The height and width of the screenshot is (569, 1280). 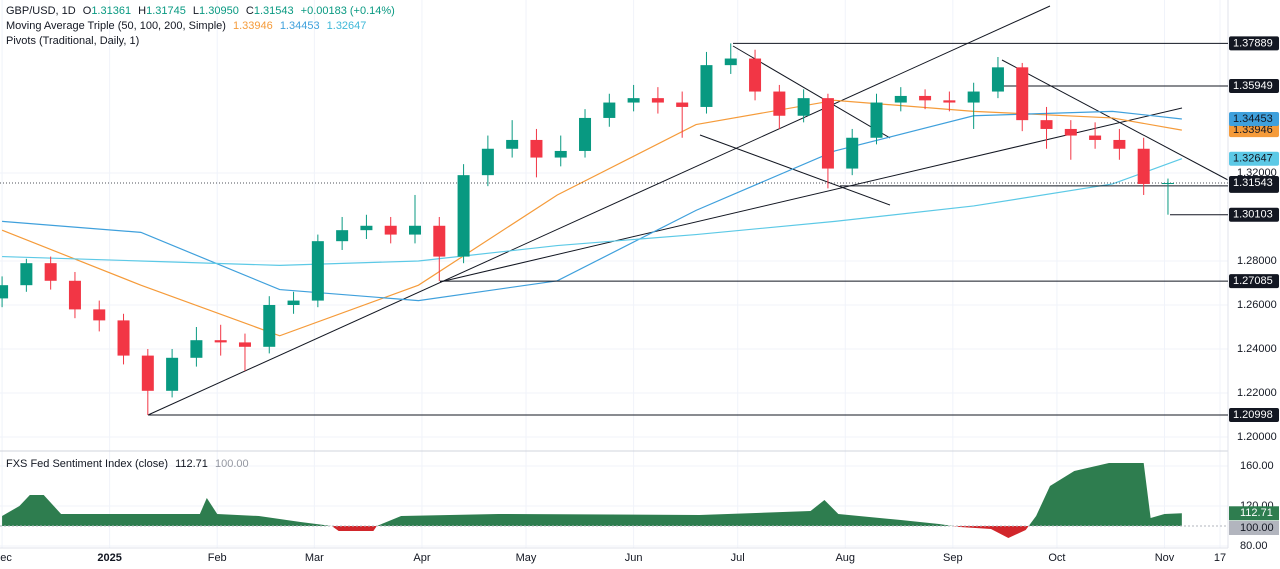 What do you see at coordinates (634, 558) in the screenshot?
I see `x-tick-label: Jun` at bounding box center [634, 558].